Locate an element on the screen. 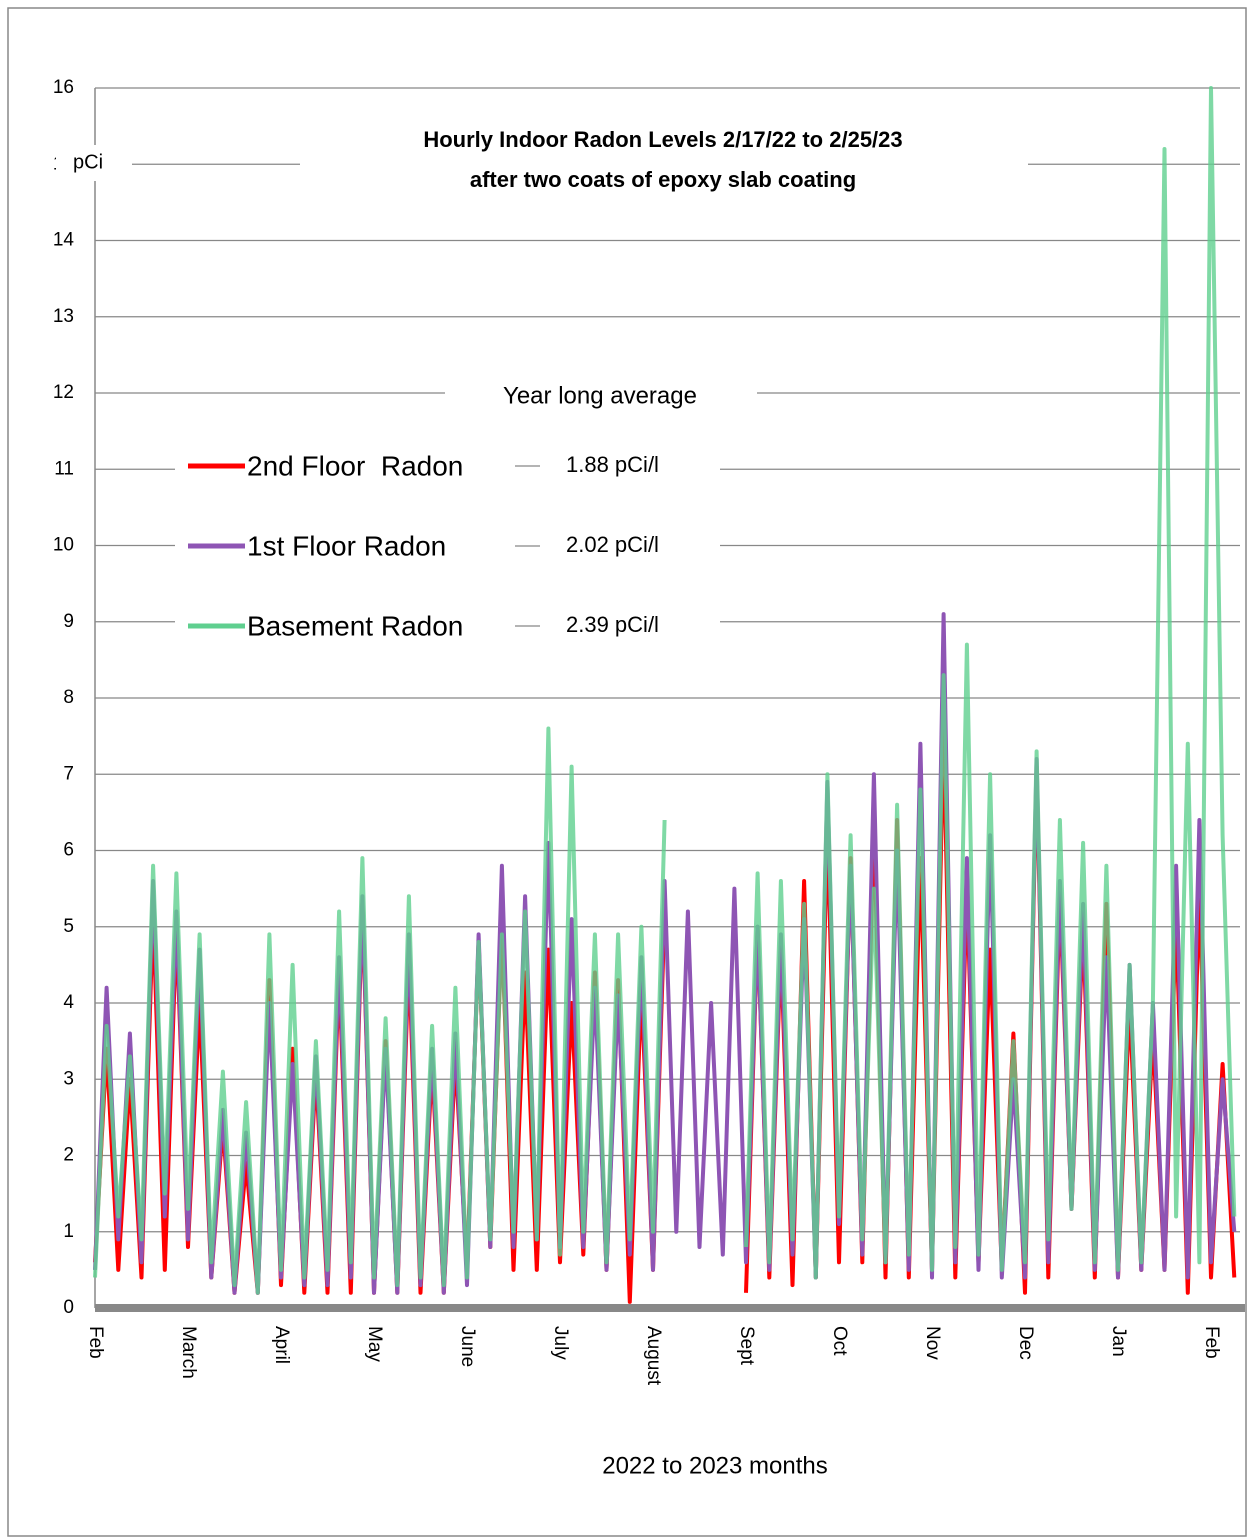 This screenshot has width=1249, height=1539. legend-title: Year long average is located at coordinates (600, 395).